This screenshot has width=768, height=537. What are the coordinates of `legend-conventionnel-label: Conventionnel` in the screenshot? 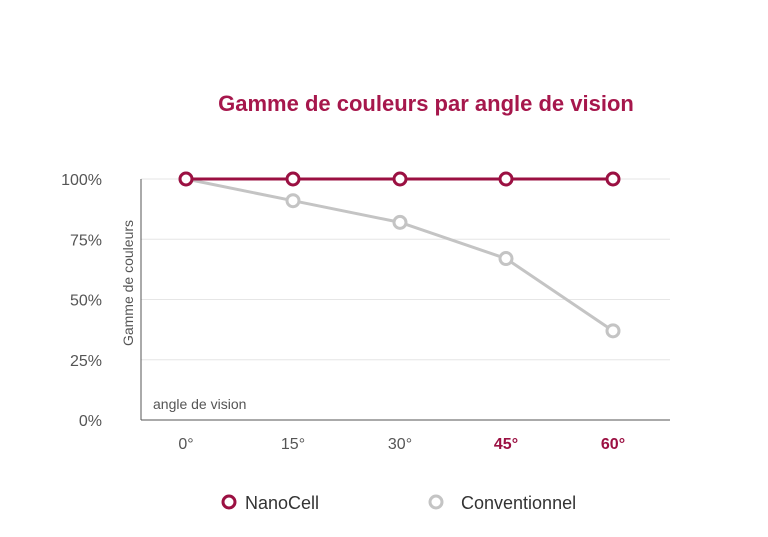 It's located at (518, 503).